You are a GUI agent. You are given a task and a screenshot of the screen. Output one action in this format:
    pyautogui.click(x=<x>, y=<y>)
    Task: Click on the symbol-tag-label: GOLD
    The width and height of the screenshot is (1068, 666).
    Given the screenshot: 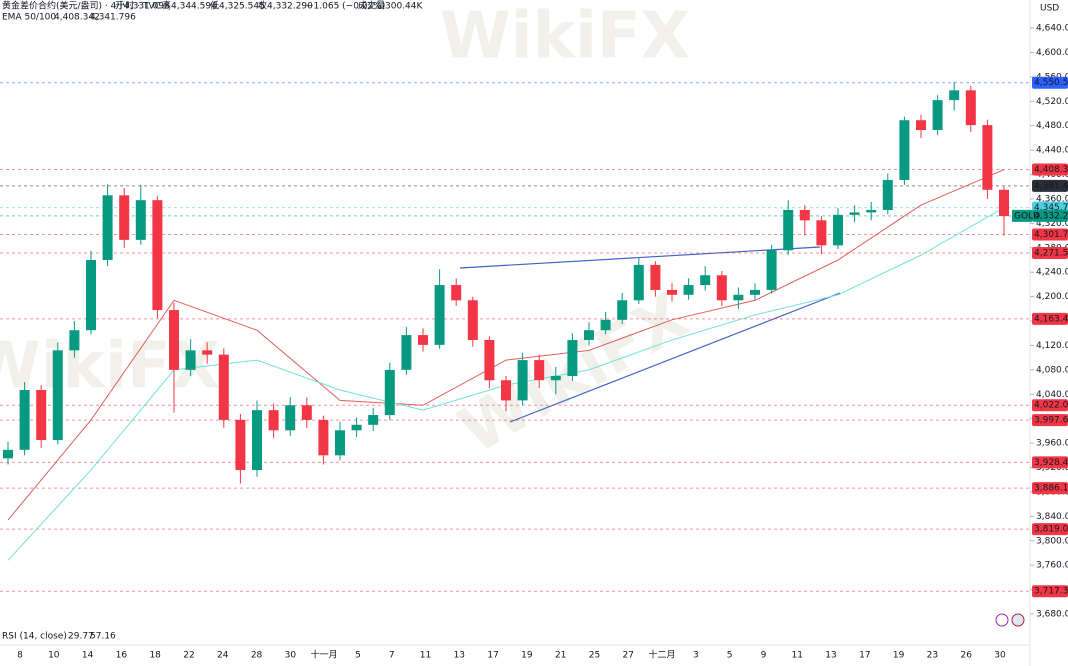 What is the action you would take?
    pyautogui.click(x=1027, y=216)
    